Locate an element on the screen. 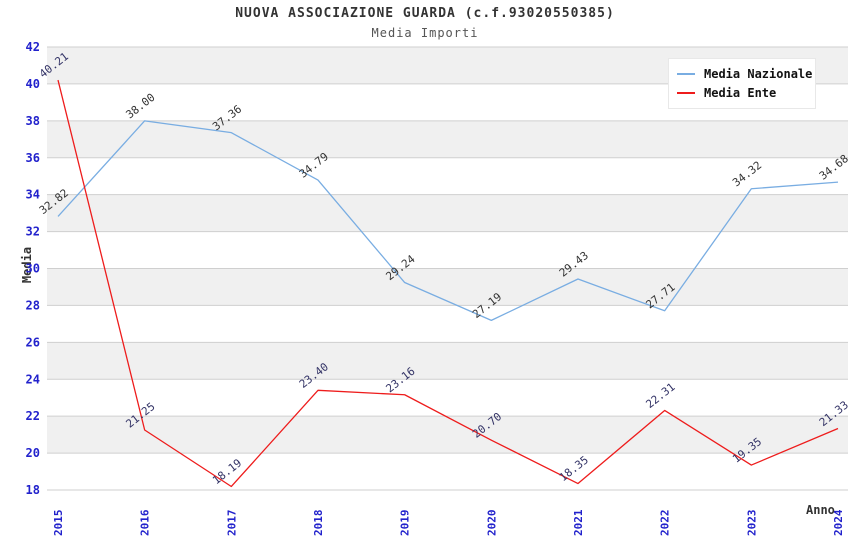 This screenshot has width=850, height=550. x-tick-label: 2019 is located at coordinates (405, 523).